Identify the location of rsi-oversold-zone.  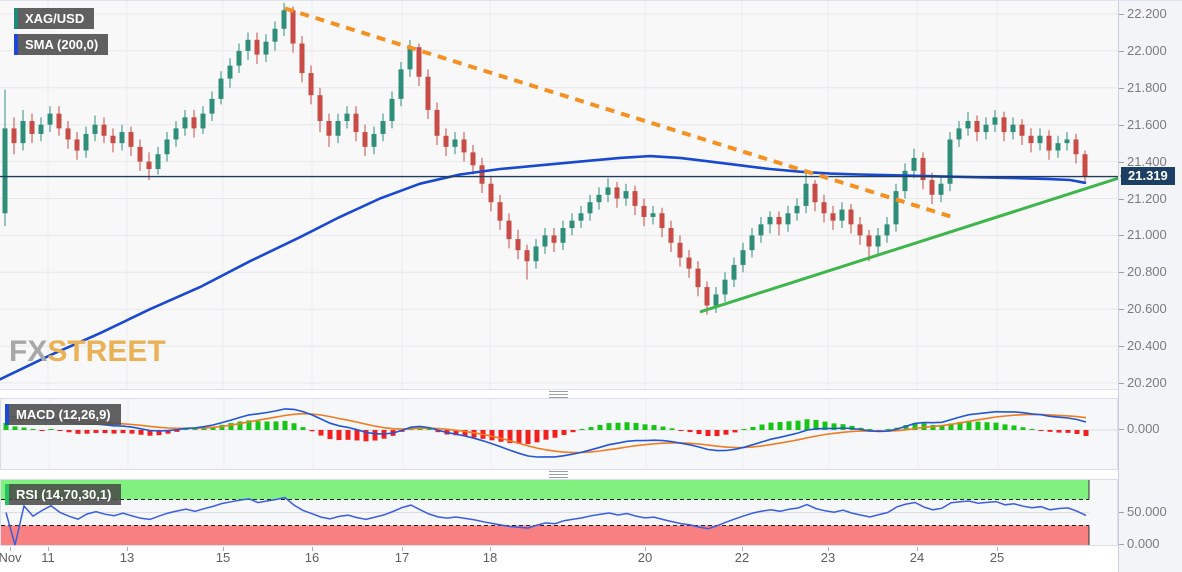
(545, 535).